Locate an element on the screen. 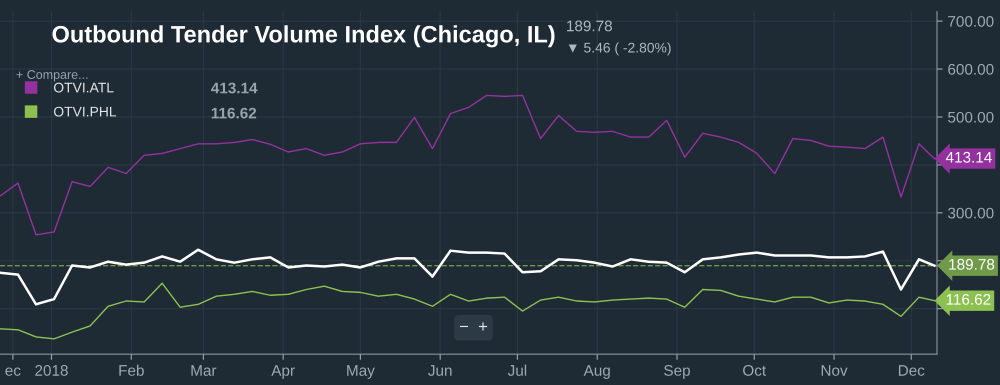  x-tick-label: Feb is located at coordinates (131, 370).